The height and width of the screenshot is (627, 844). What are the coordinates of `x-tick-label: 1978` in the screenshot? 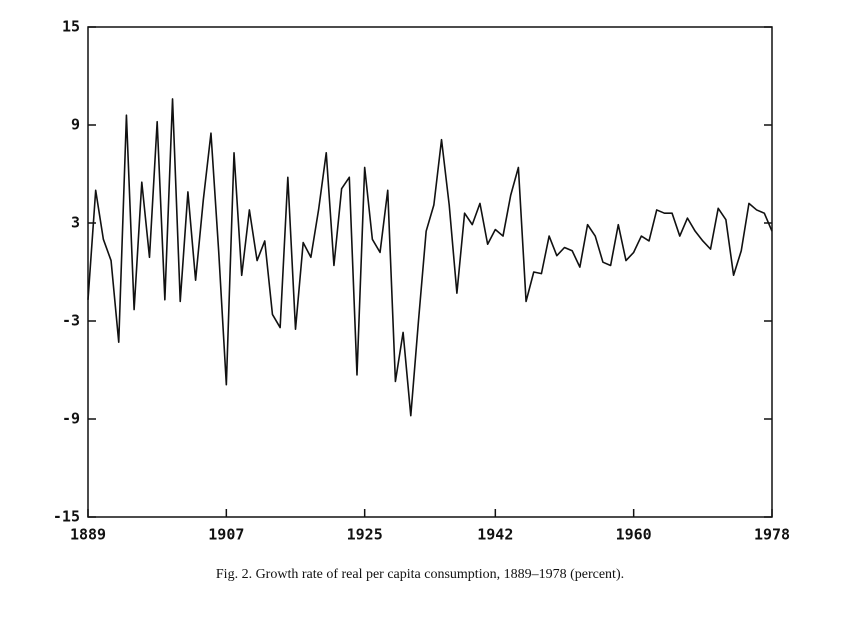 It's located at (772, 535).